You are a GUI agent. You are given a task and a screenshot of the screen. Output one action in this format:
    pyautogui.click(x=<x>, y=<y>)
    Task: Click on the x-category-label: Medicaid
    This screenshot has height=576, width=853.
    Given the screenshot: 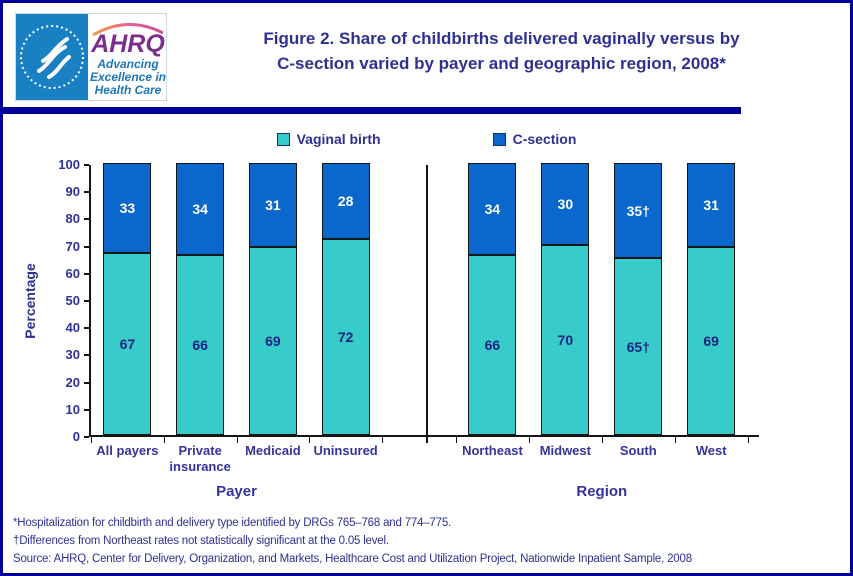 What is the action you would take?
    pyautogui.click(x=273, y=450)
    